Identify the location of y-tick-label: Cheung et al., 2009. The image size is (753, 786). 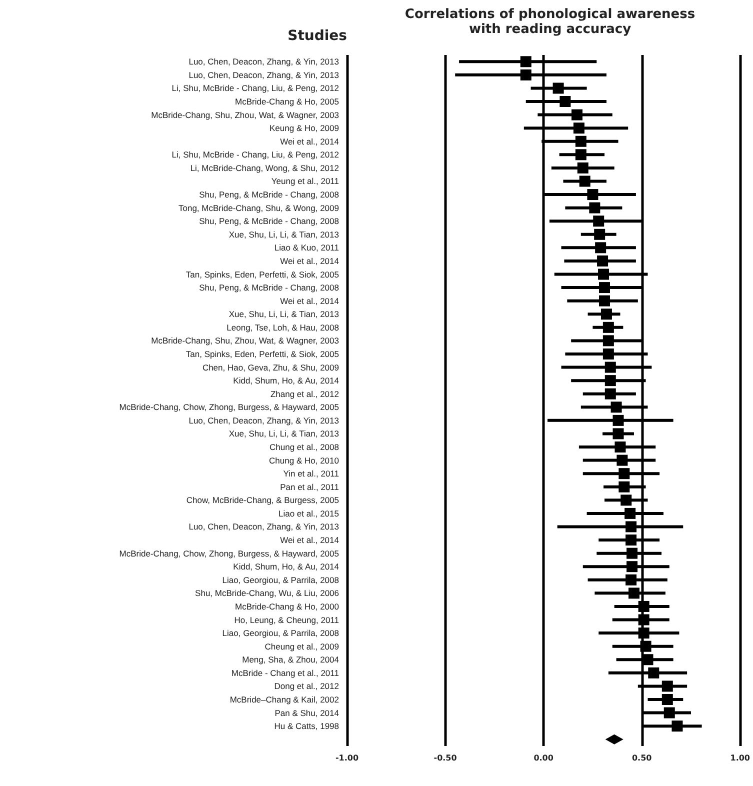
(302, 646).